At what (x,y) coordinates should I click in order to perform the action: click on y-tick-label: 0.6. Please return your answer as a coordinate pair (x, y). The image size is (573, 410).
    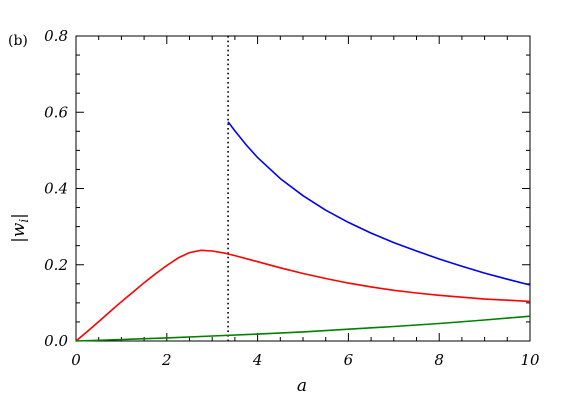
    Looking at the image, I should click on (56, 112).